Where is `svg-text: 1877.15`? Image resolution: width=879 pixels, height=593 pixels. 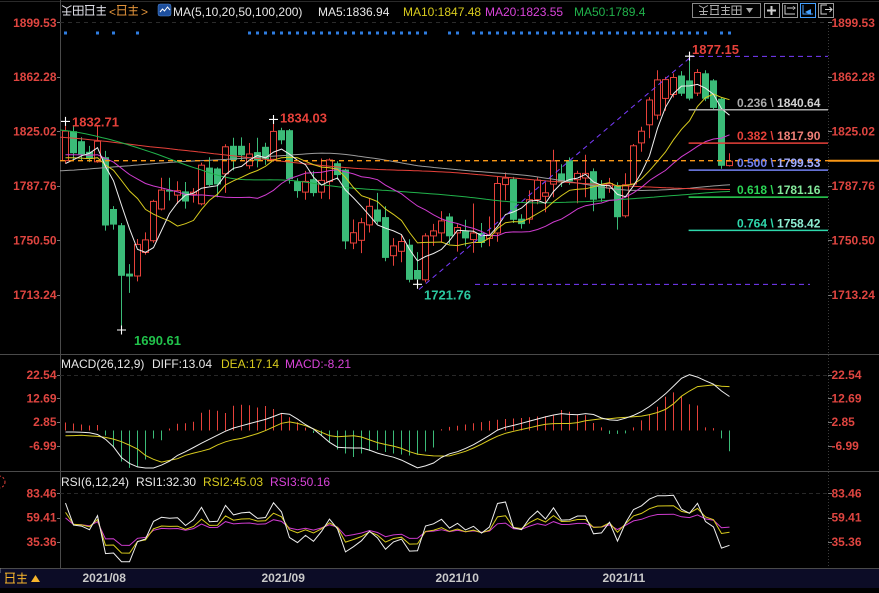
svg-text: 1877.15 is located at coordinates (715, 49).